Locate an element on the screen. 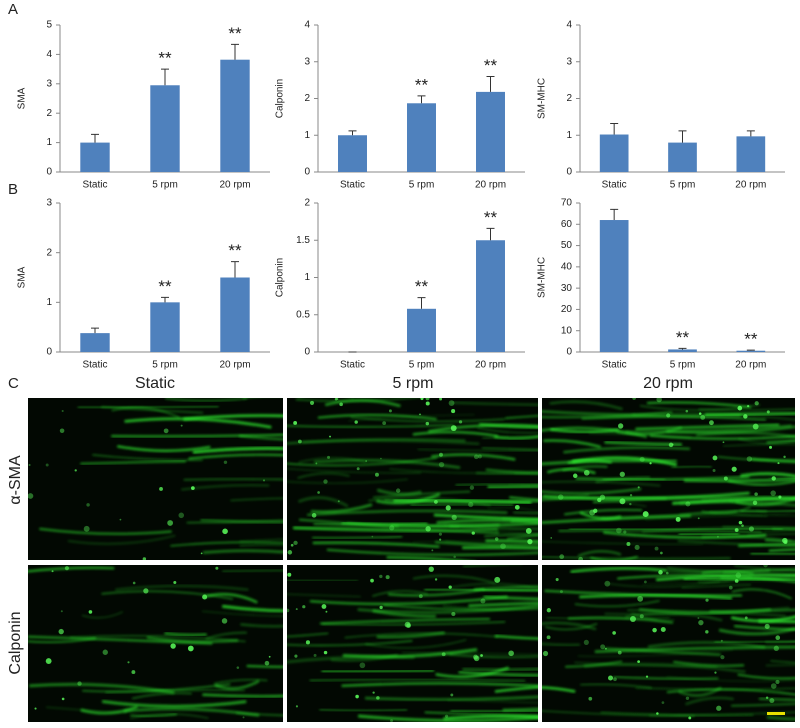  x-tick-label: 5 rpm is located at coordinates (683, 365).